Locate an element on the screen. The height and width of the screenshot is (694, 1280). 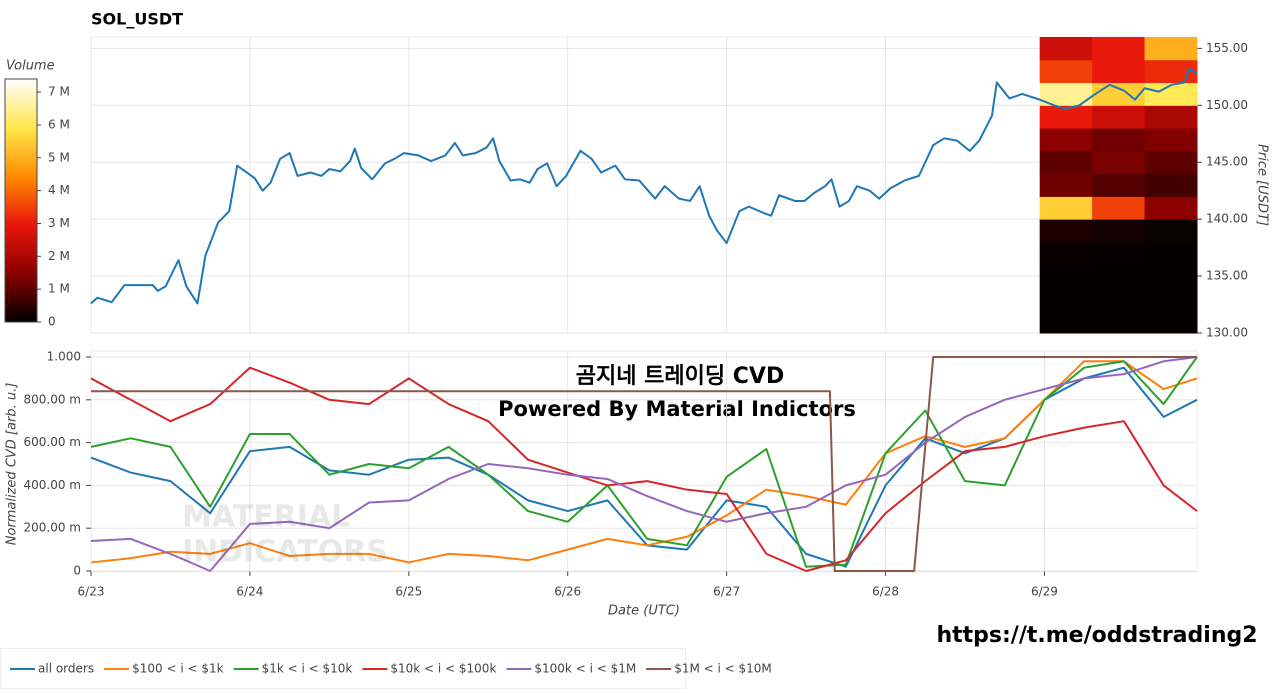
legend-label: $100k < i < $1M is located at coordinates (585, 669).